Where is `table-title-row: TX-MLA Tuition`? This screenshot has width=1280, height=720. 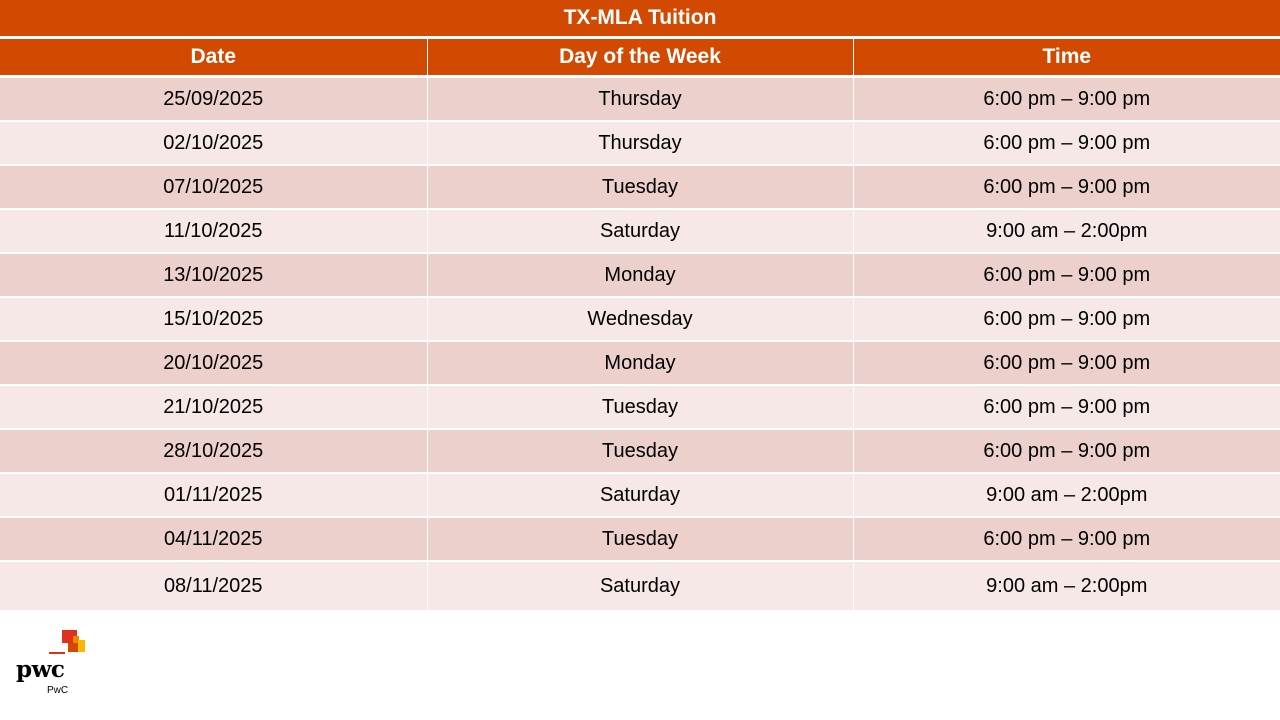 table-title-row: TX-MLA Tuition is located at coordinates (640, 19).